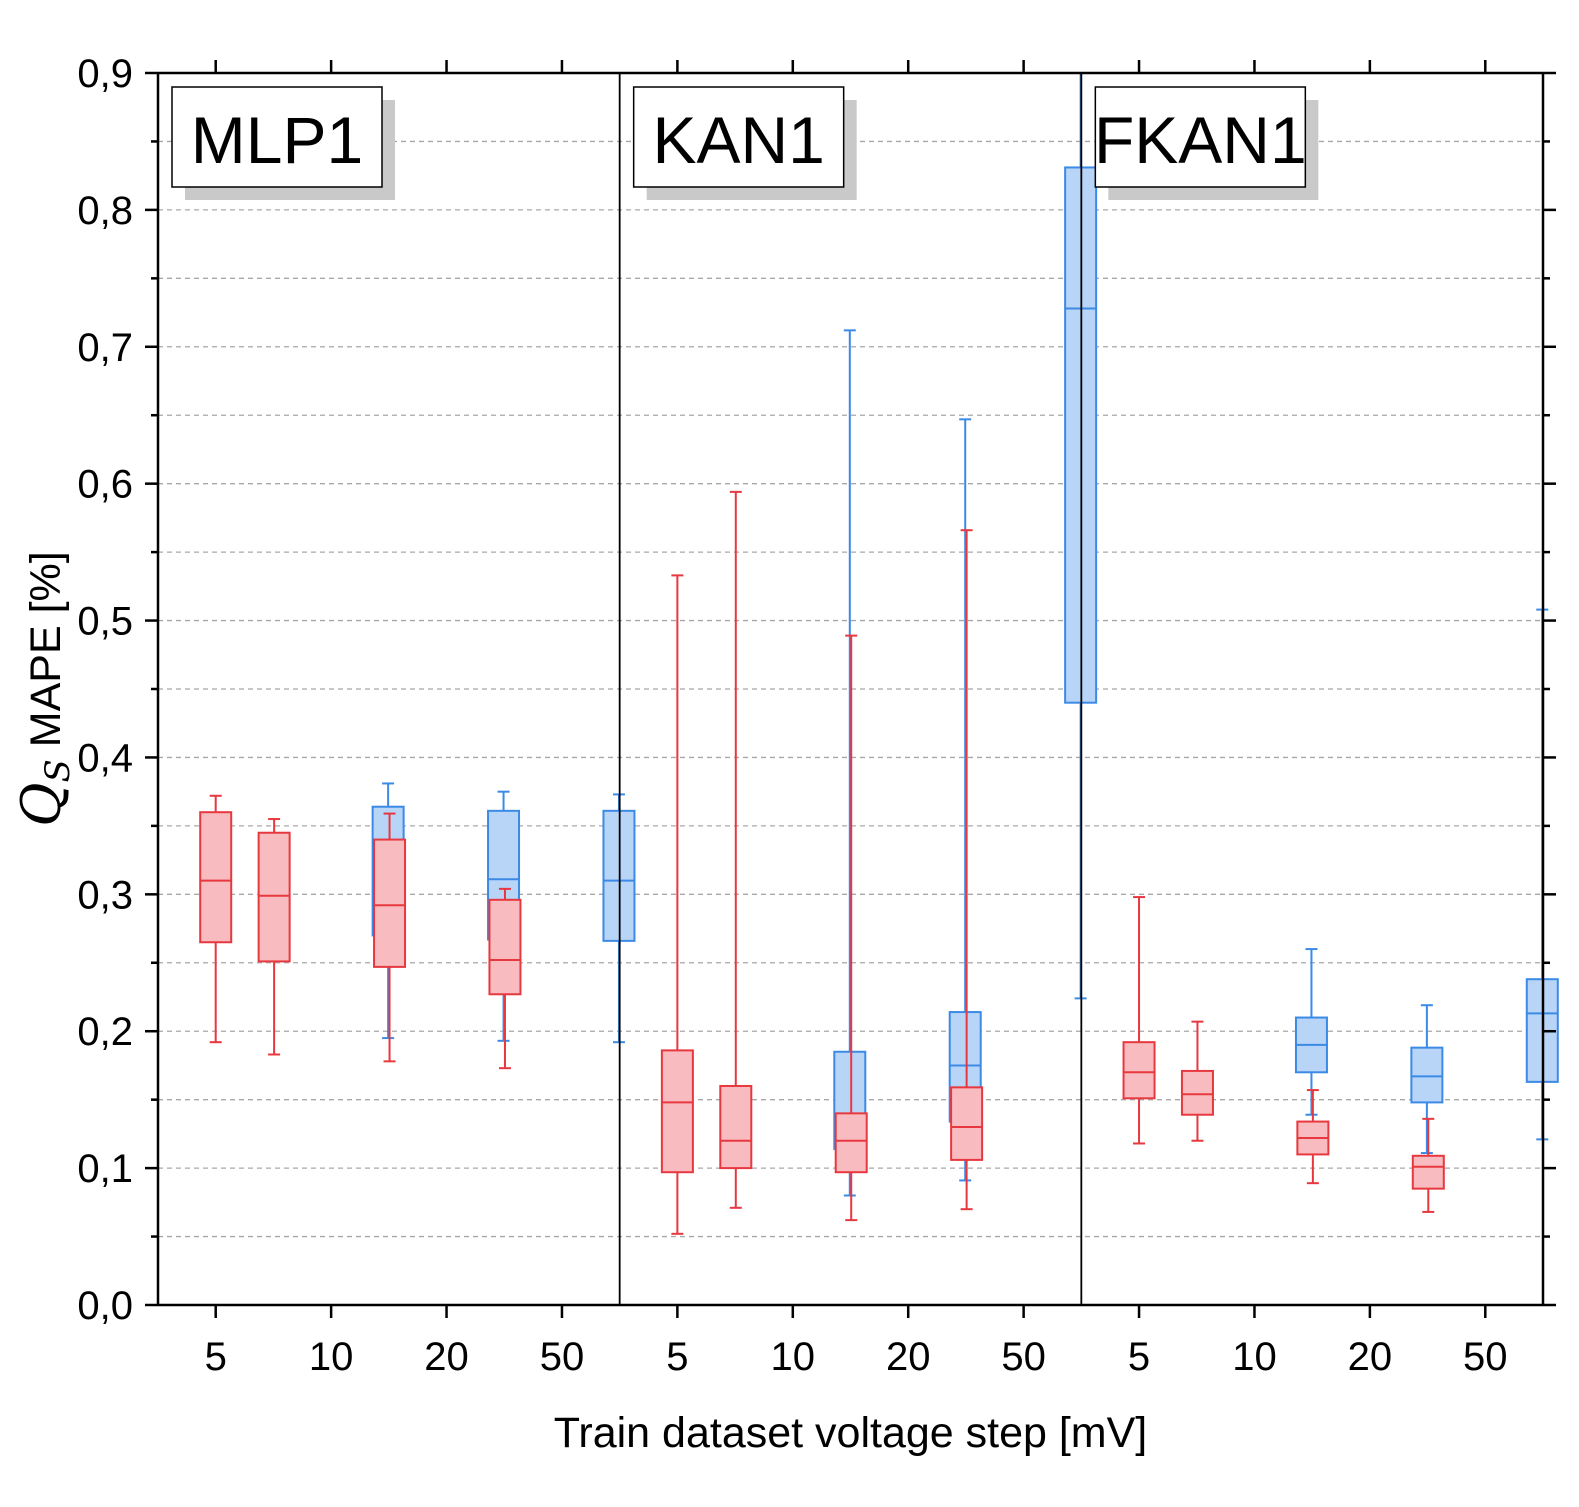 This screenshot has height=1507, width=1579. I want to click on y-axis-title-text: MAPE [%], so click(46, 655).